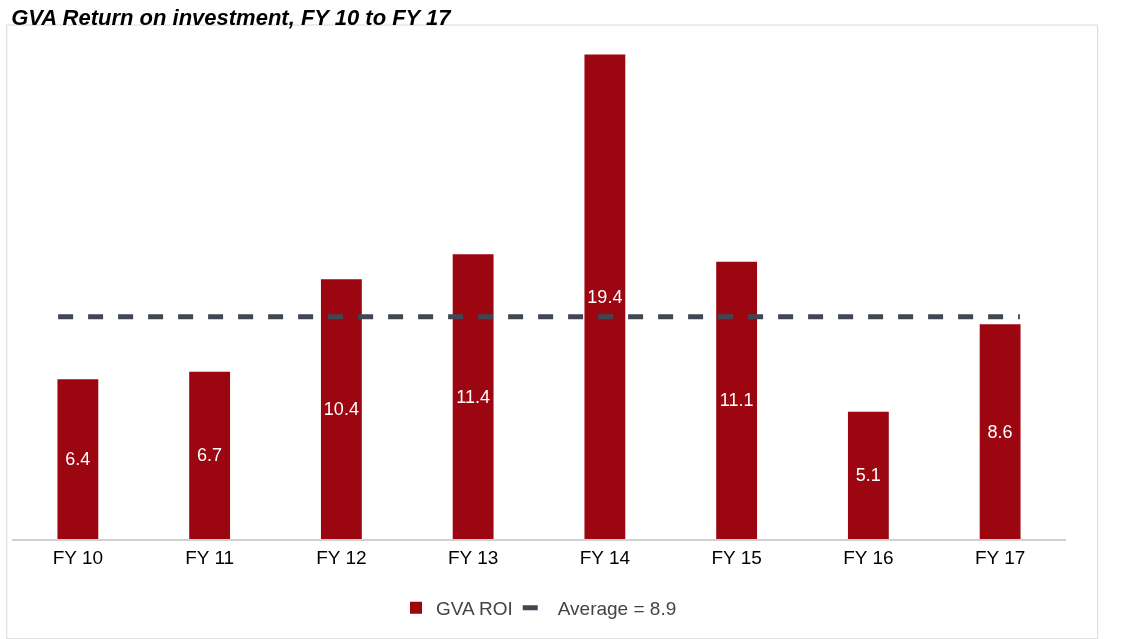 This screenshot has height=639, width=1121. What do you see at coordinates (232, 17) in the screenshot?
I see `chart-title: GVA Return on investment, FY 10 to FY 17` at bounding box center [232, 17].